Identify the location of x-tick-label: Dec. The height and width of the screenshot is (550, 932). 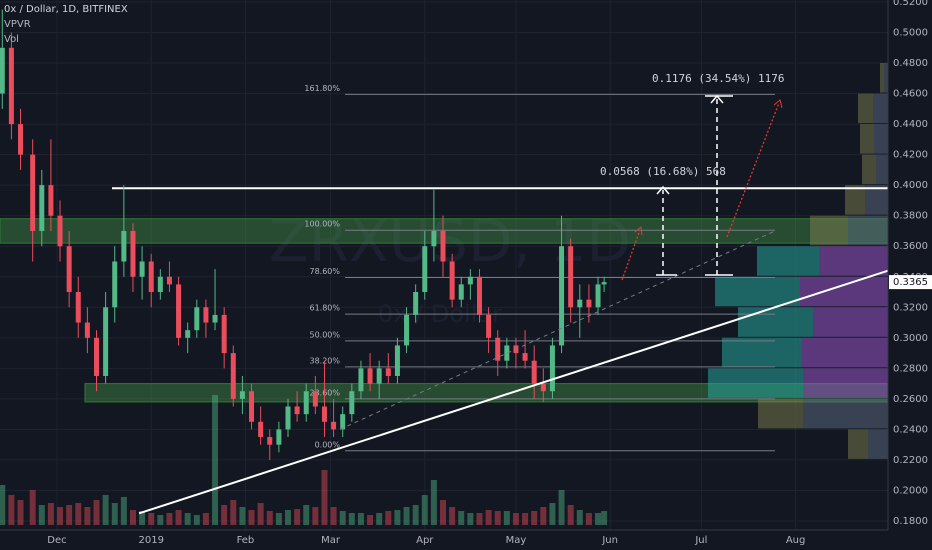
(56, 540).